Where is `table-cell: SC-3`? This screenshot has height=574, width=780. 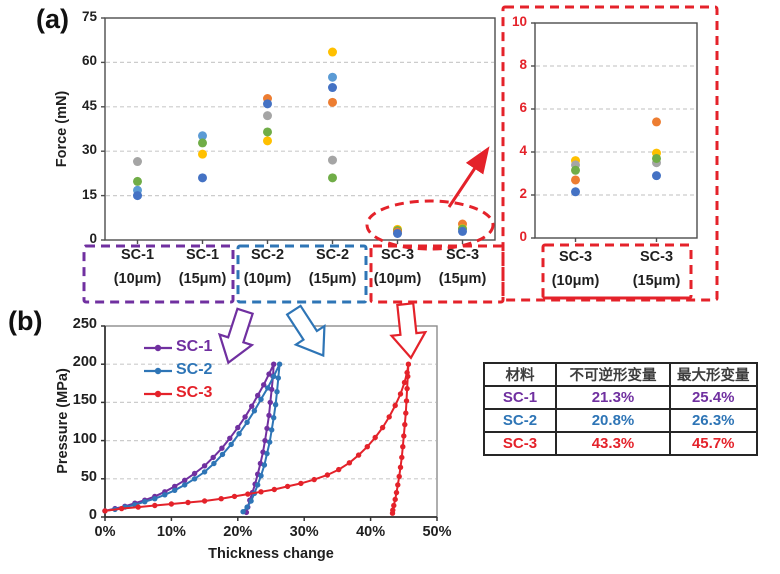
table-cell: SC-3 is located at coordinates (520, 443).